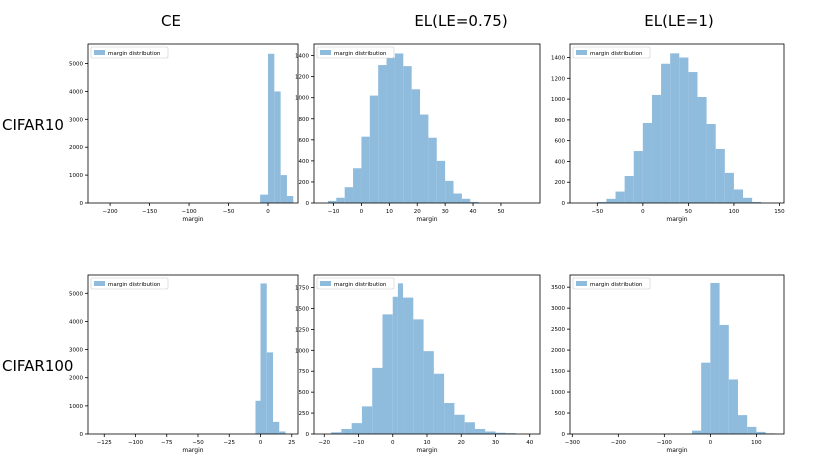  I want to click on row-title-cifar100: CIFAR100, so click(38, 366).